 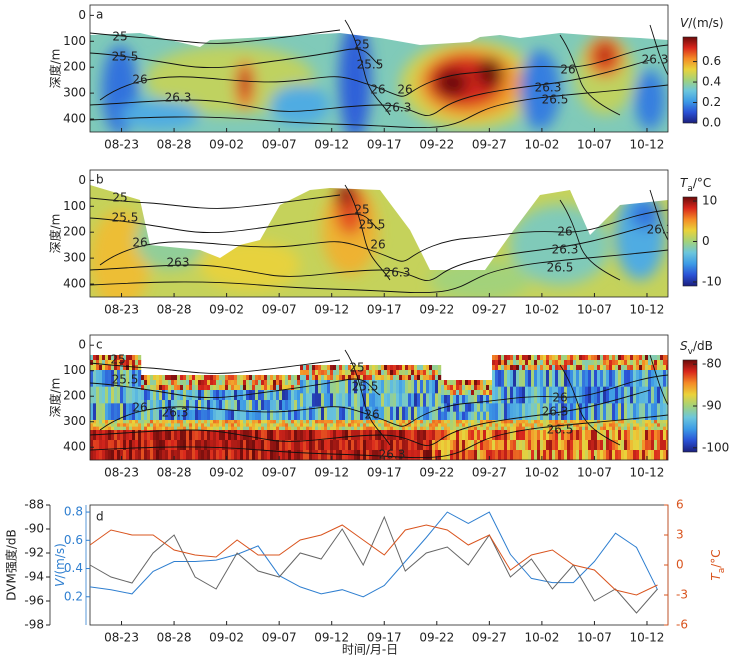 What do you see at coordinates (226, 473) in the screenshot?
I see `x-tick-label: 09-02` at bounding box center [226, 473].